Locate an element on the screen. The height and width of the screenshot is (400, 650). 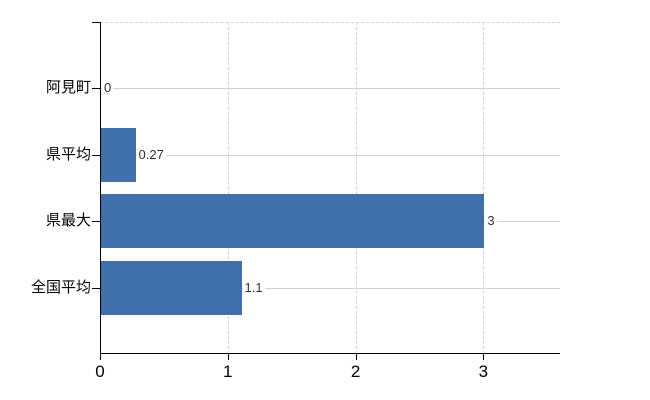
y-axis-line is located at coordinates (100, 188).